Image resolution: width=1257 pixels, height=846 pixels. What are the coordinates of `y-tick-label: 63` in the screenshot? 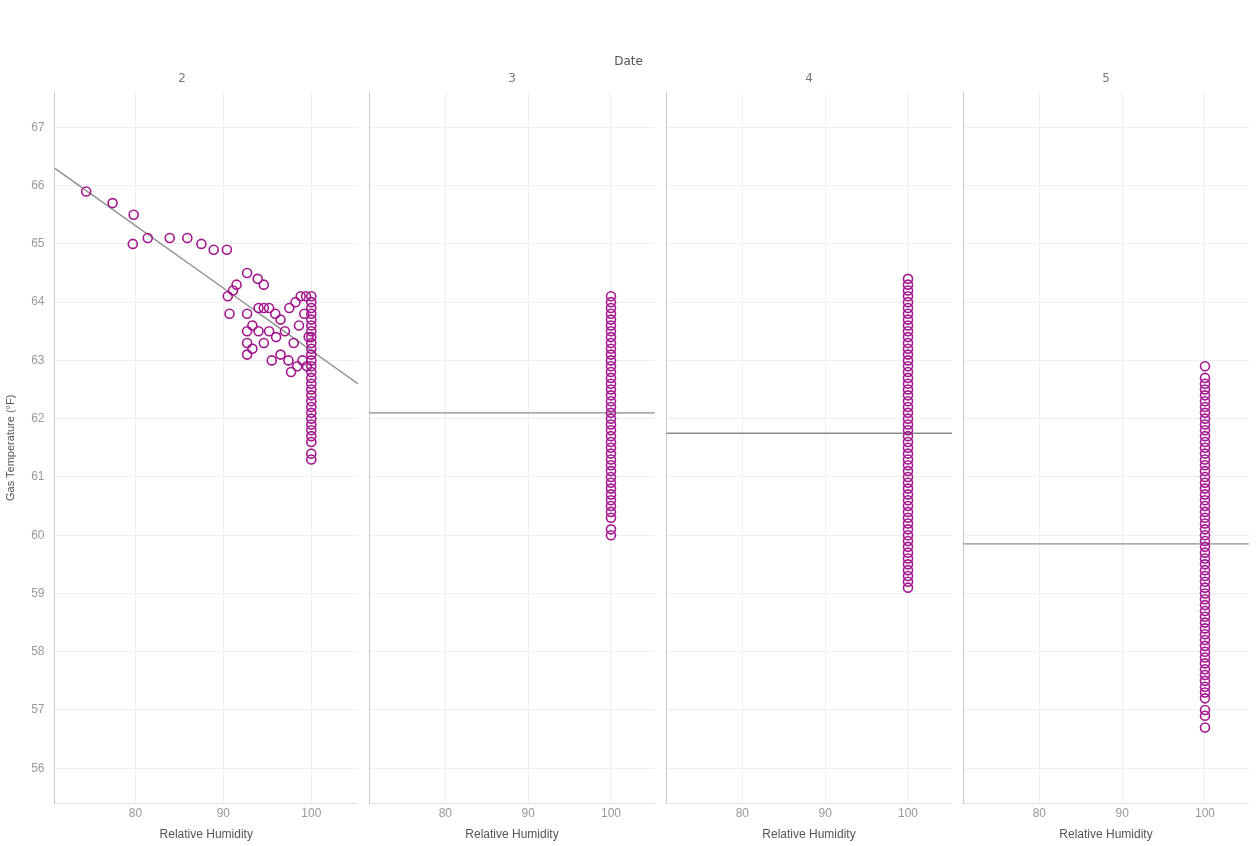 It's located at (38, 359).